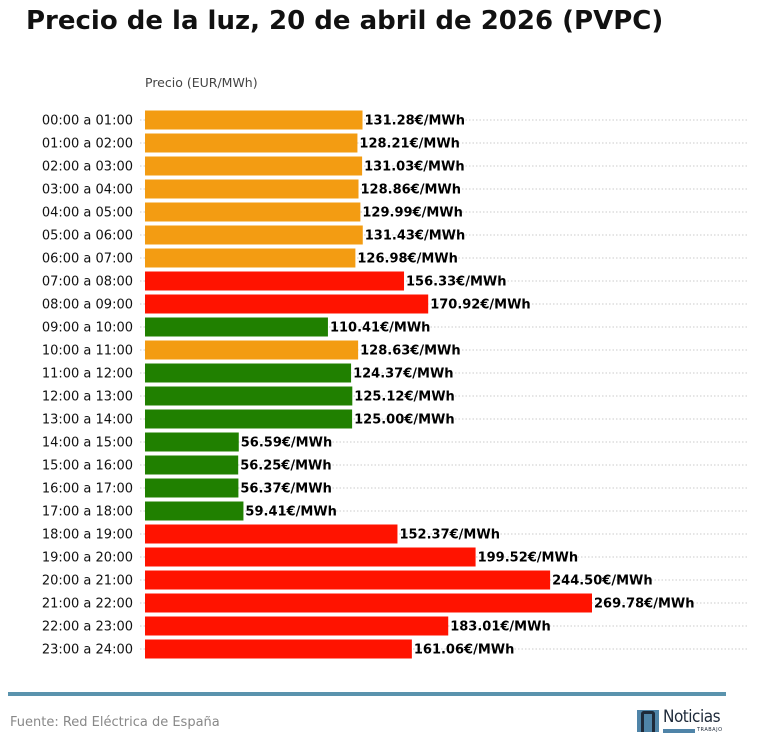 The height and width of the screenshot is (755, 758). What do you see at coordinates (403, 374) in the screenshot?
I see `data-label: 124.37€/MWh` at bounding box center [403, 374].